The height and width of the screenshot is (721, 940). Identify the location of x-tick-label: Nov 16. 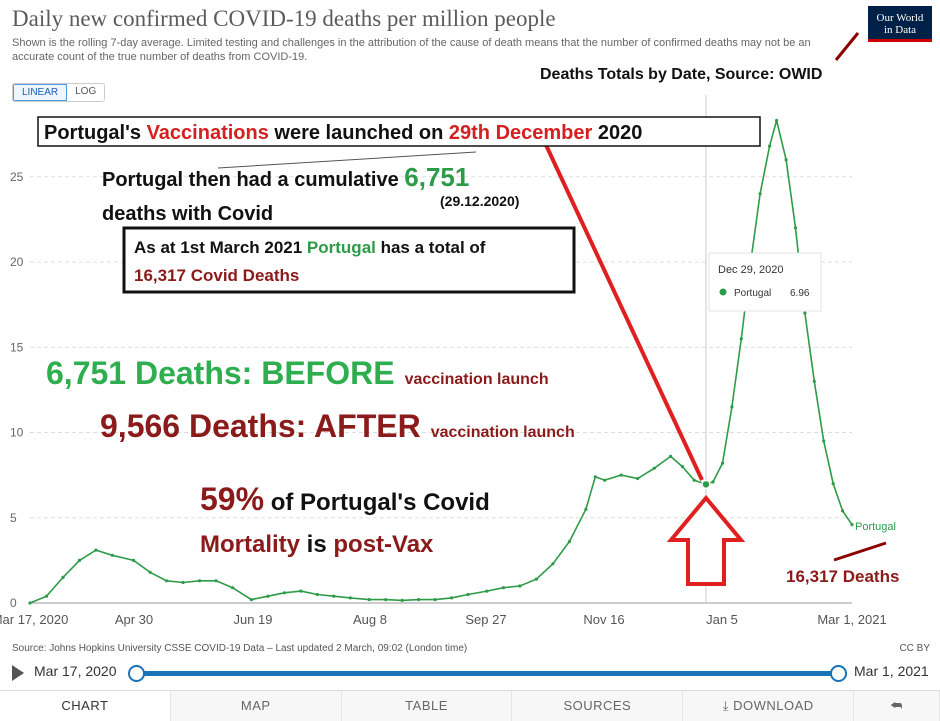
(603, 619).